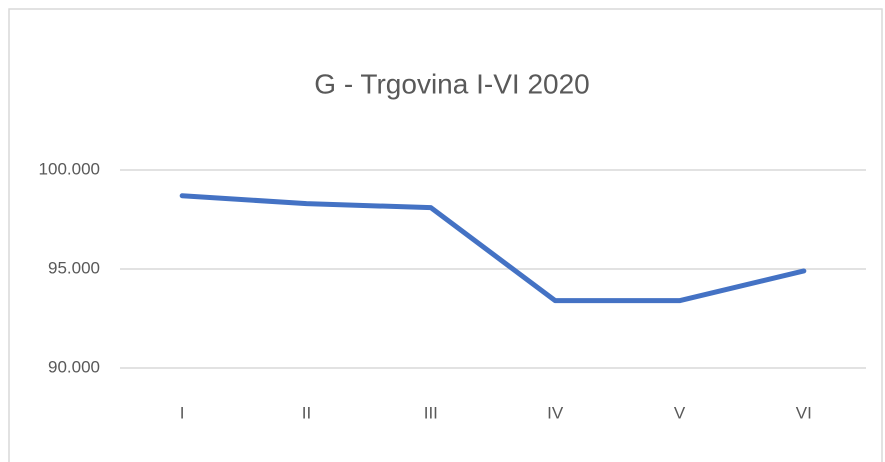 The width and height of the screenshot is (885, 462). I want to click on y-tick-label: 95.000, so click(74, 267).